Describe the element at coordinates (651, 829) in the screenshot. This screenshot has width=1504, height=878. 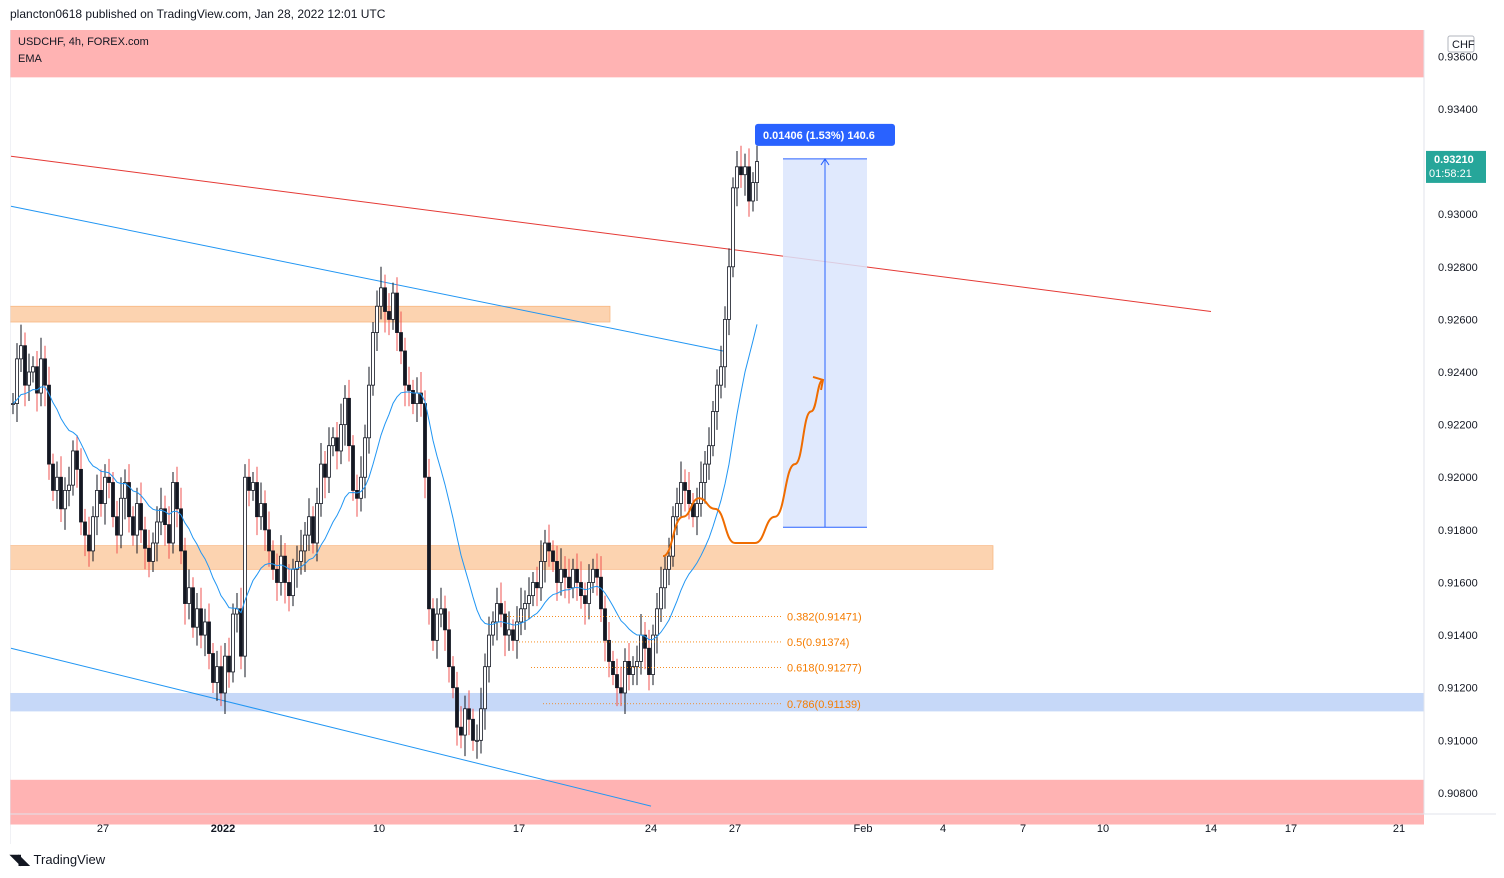
I see `x-tick-label: 24` at that location.